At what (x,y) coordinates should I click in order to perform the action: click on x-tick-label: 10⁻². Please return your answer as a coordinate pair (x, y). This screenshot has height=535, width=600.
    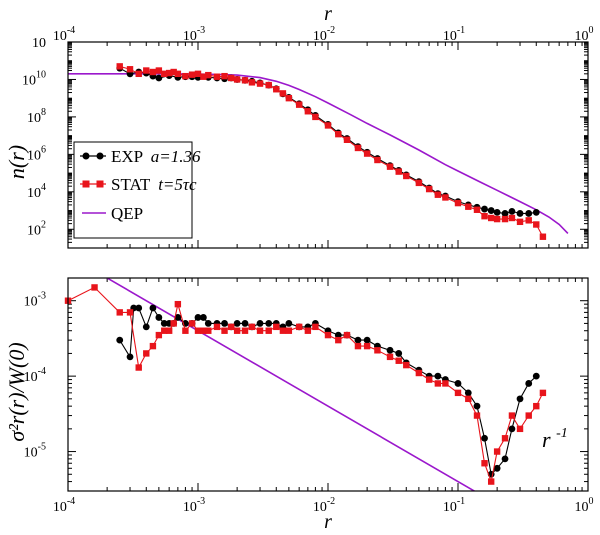
    Looking at the image, I should click on (324, 34).